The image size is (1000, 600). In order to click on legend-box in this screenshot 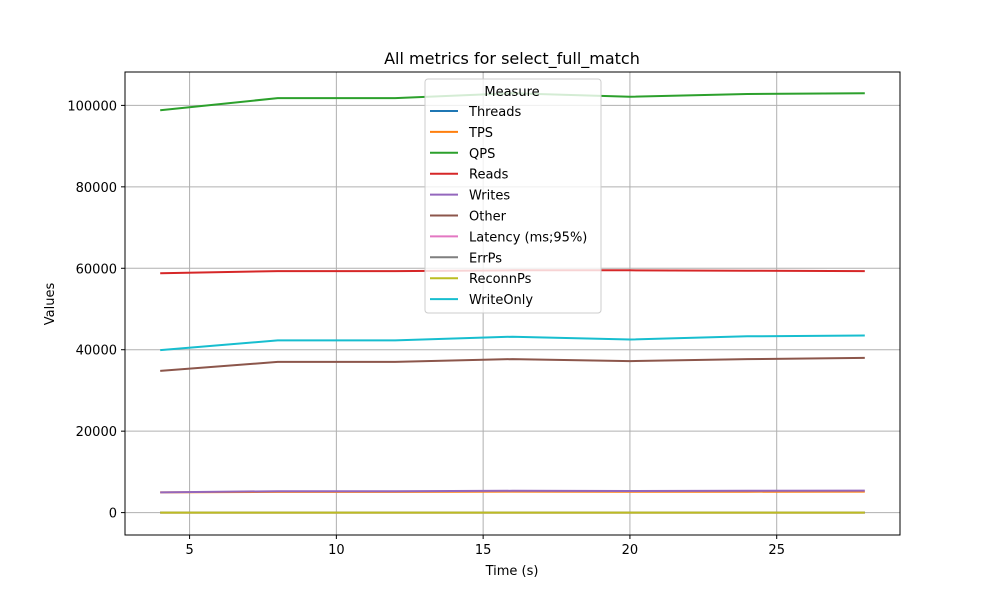, I will do `click(513, 196)`.